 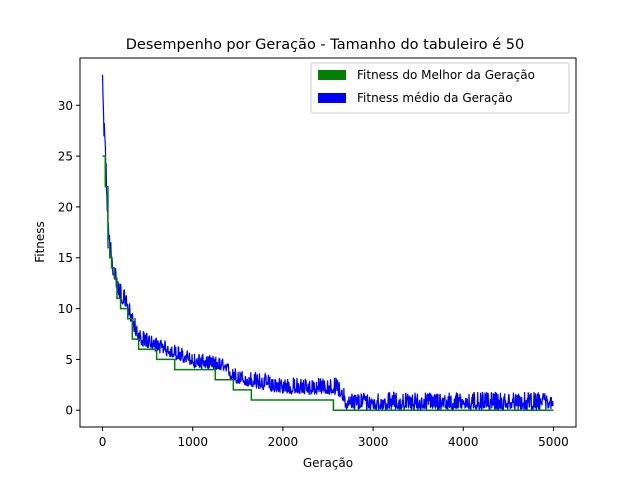 I want to click on x-tick-label: 2000, so click(x=283, y=442).